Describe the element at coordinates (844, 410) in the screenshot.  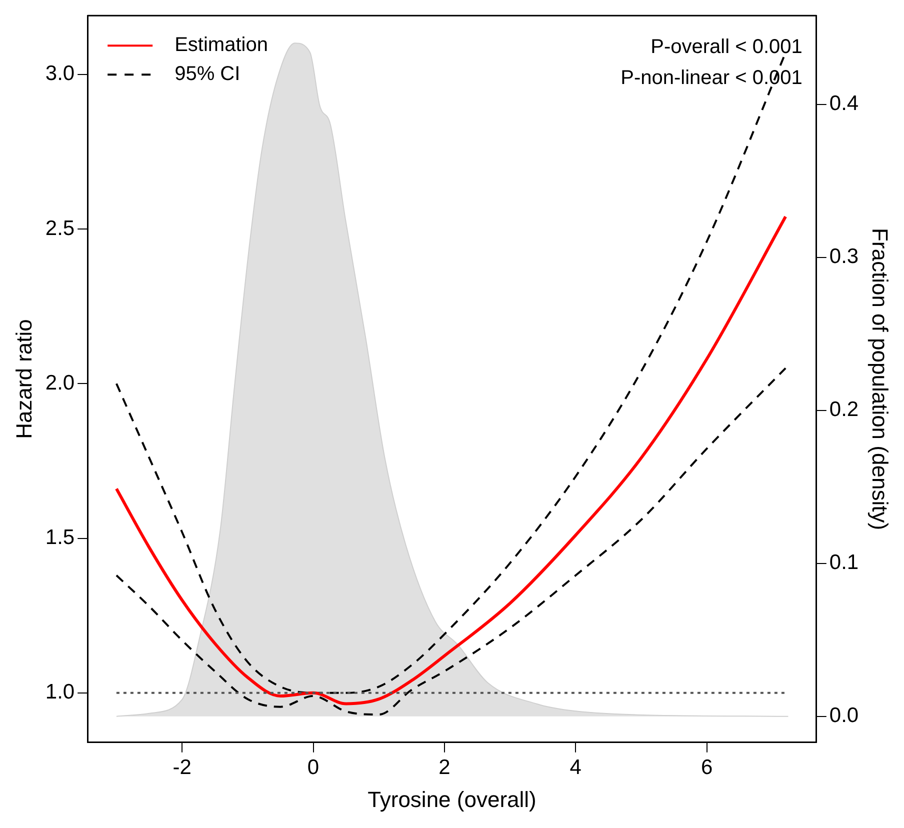
I see `y2-tick-label: 0.2` at that location.